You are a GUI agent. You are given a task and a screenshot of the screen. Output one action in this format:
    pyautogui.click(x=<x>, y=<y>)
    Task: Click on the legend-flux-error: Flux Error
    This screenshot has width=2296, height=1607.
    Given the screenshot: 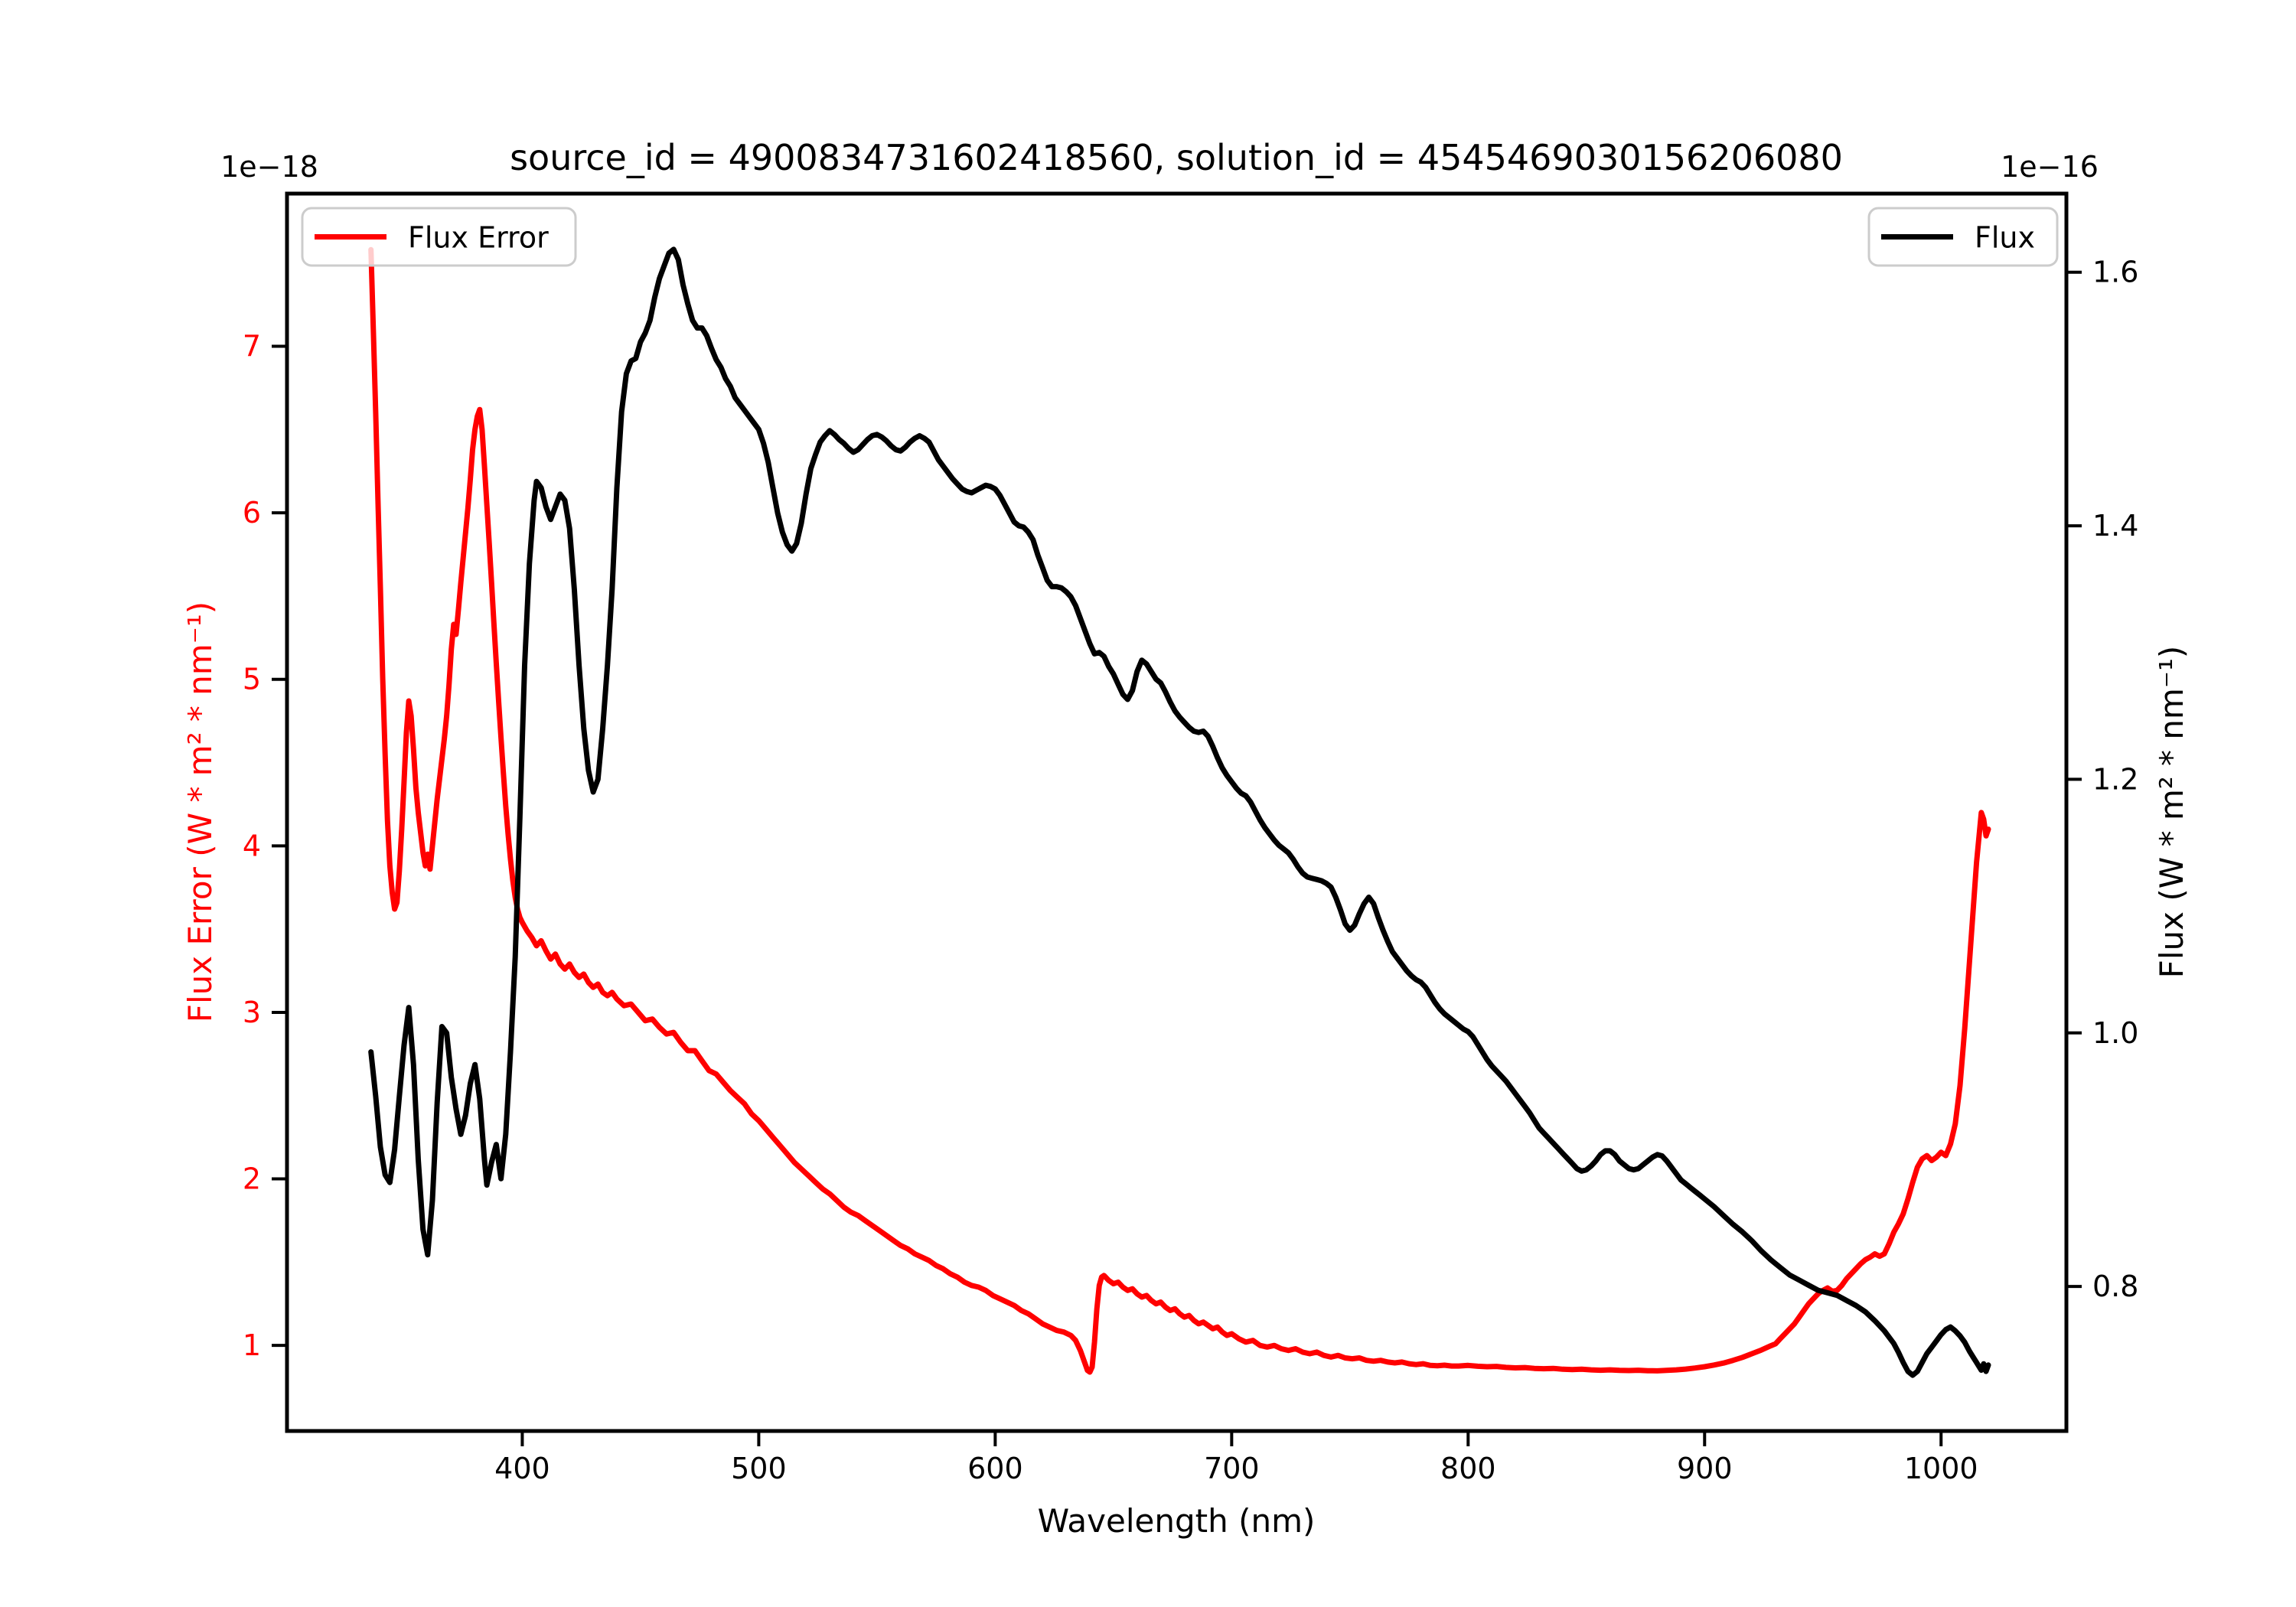 What is the action you would take?
    pyautogui.click(x=439, y=237)
    